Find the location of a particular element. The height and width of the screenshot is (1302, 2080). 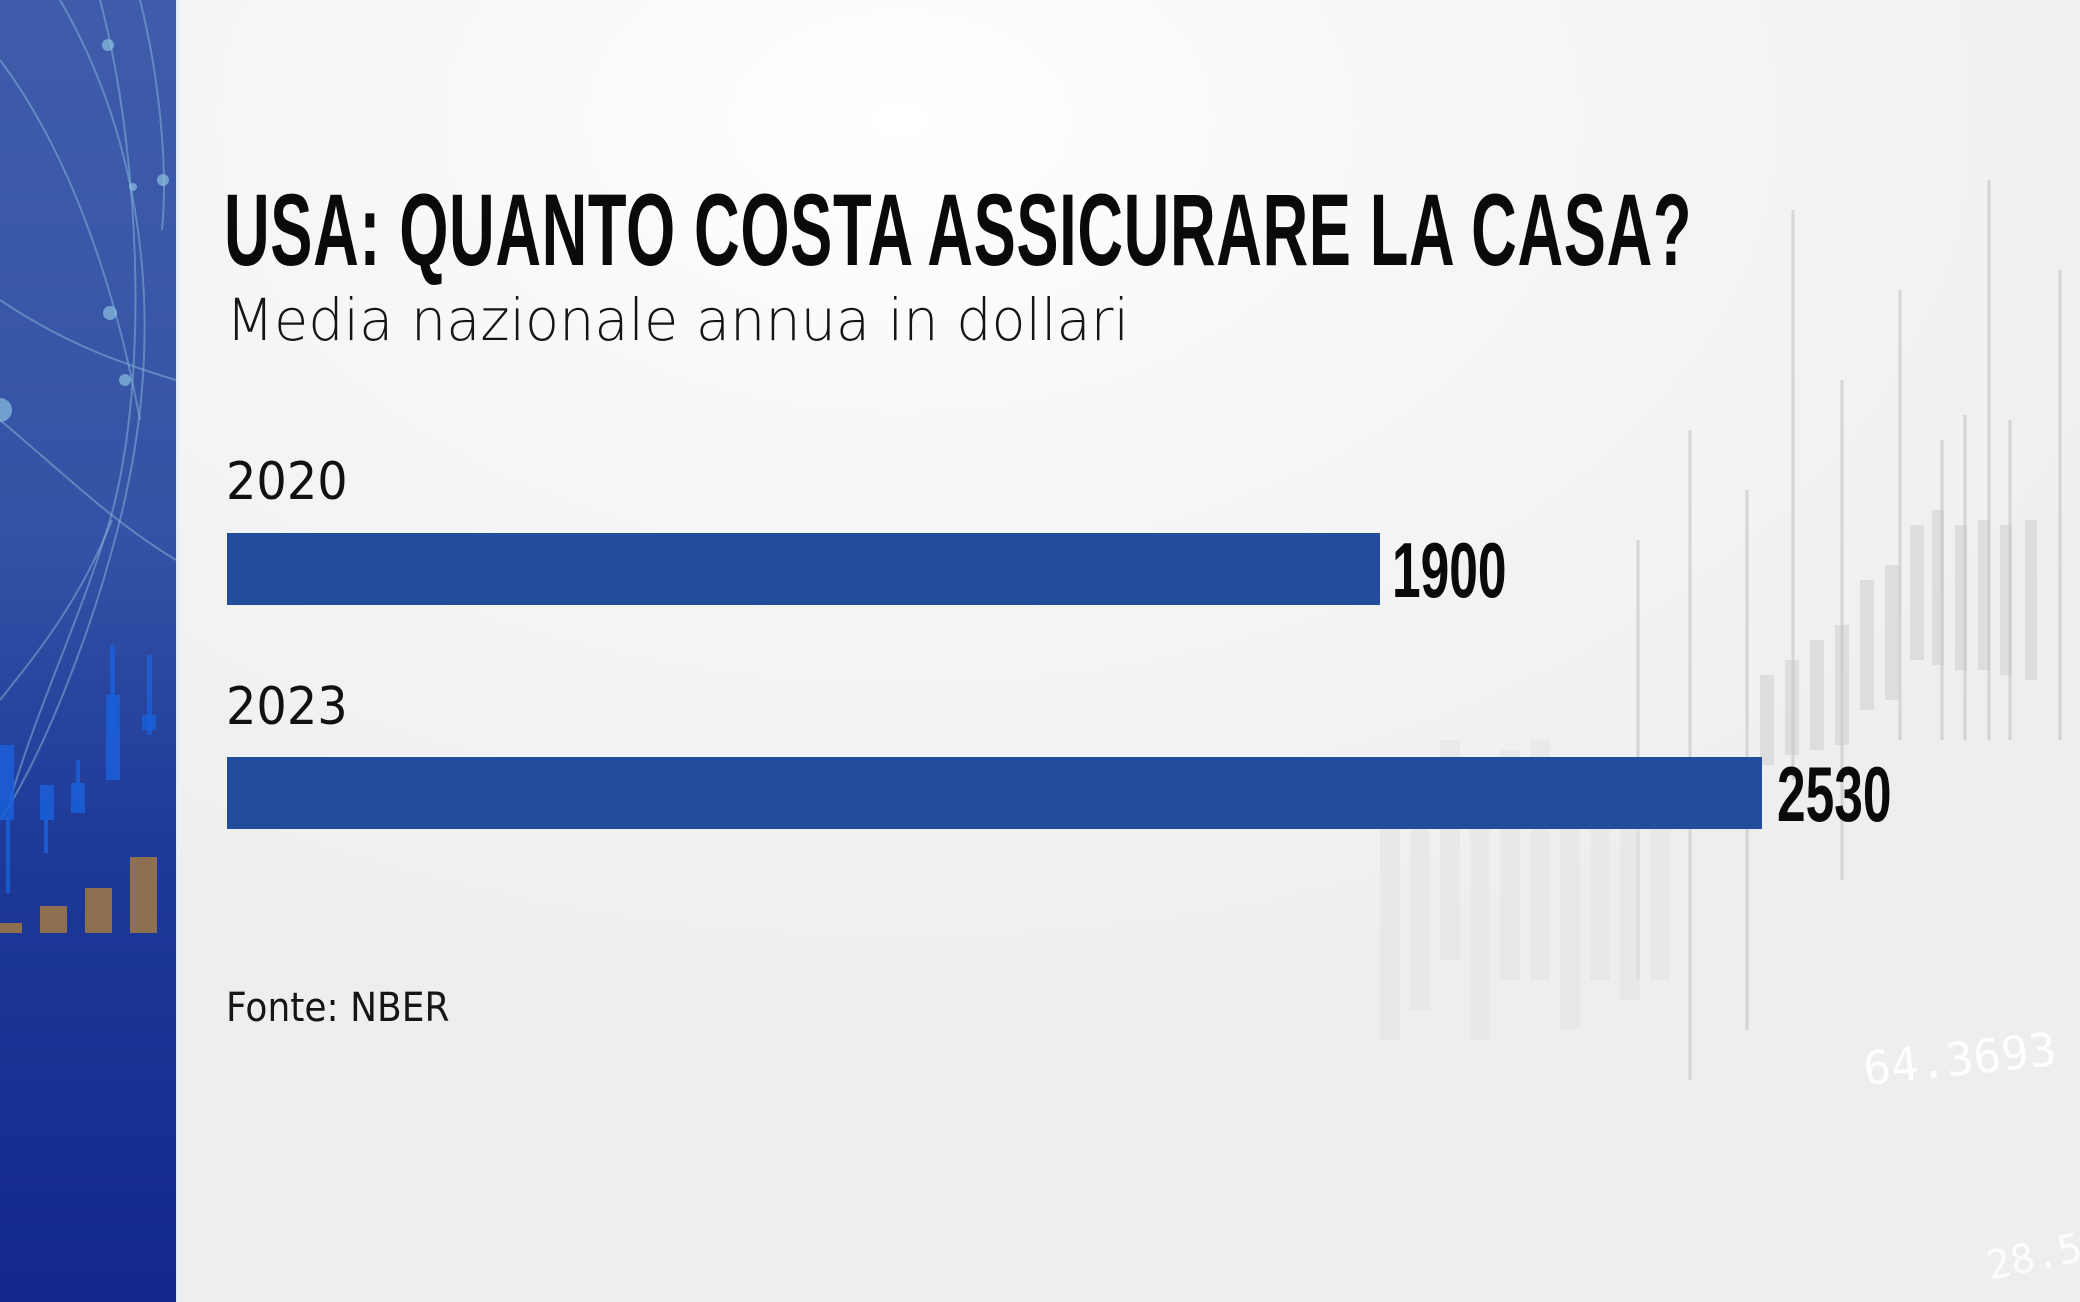

bar-value-2020: 1900 is located at coordinates (1449, 570).